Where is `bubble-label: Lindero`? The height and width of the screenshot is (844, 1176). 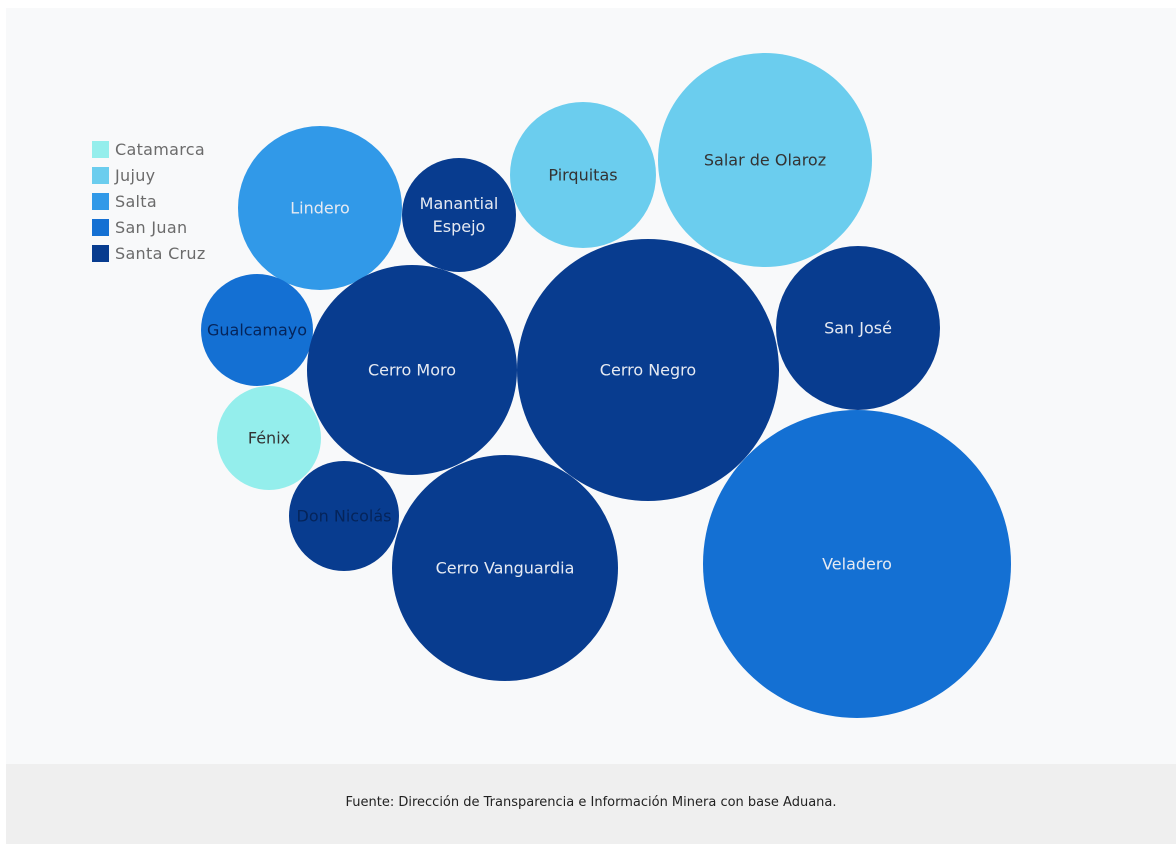
bubble-label: Lindero is located at coordinates (320, 208).